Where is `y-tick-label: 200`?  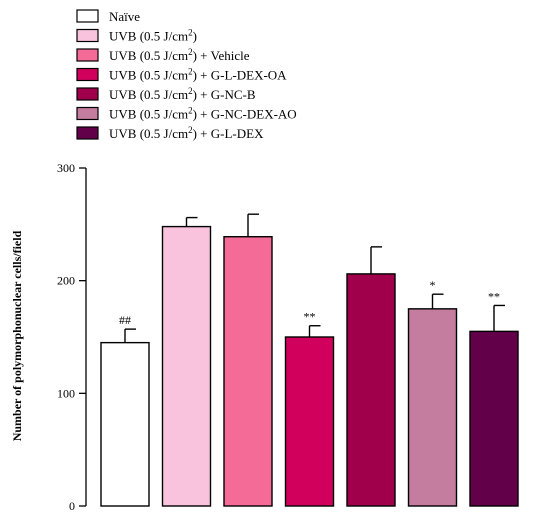
y-tick-label: 200 is located at coordinates (66, 281).